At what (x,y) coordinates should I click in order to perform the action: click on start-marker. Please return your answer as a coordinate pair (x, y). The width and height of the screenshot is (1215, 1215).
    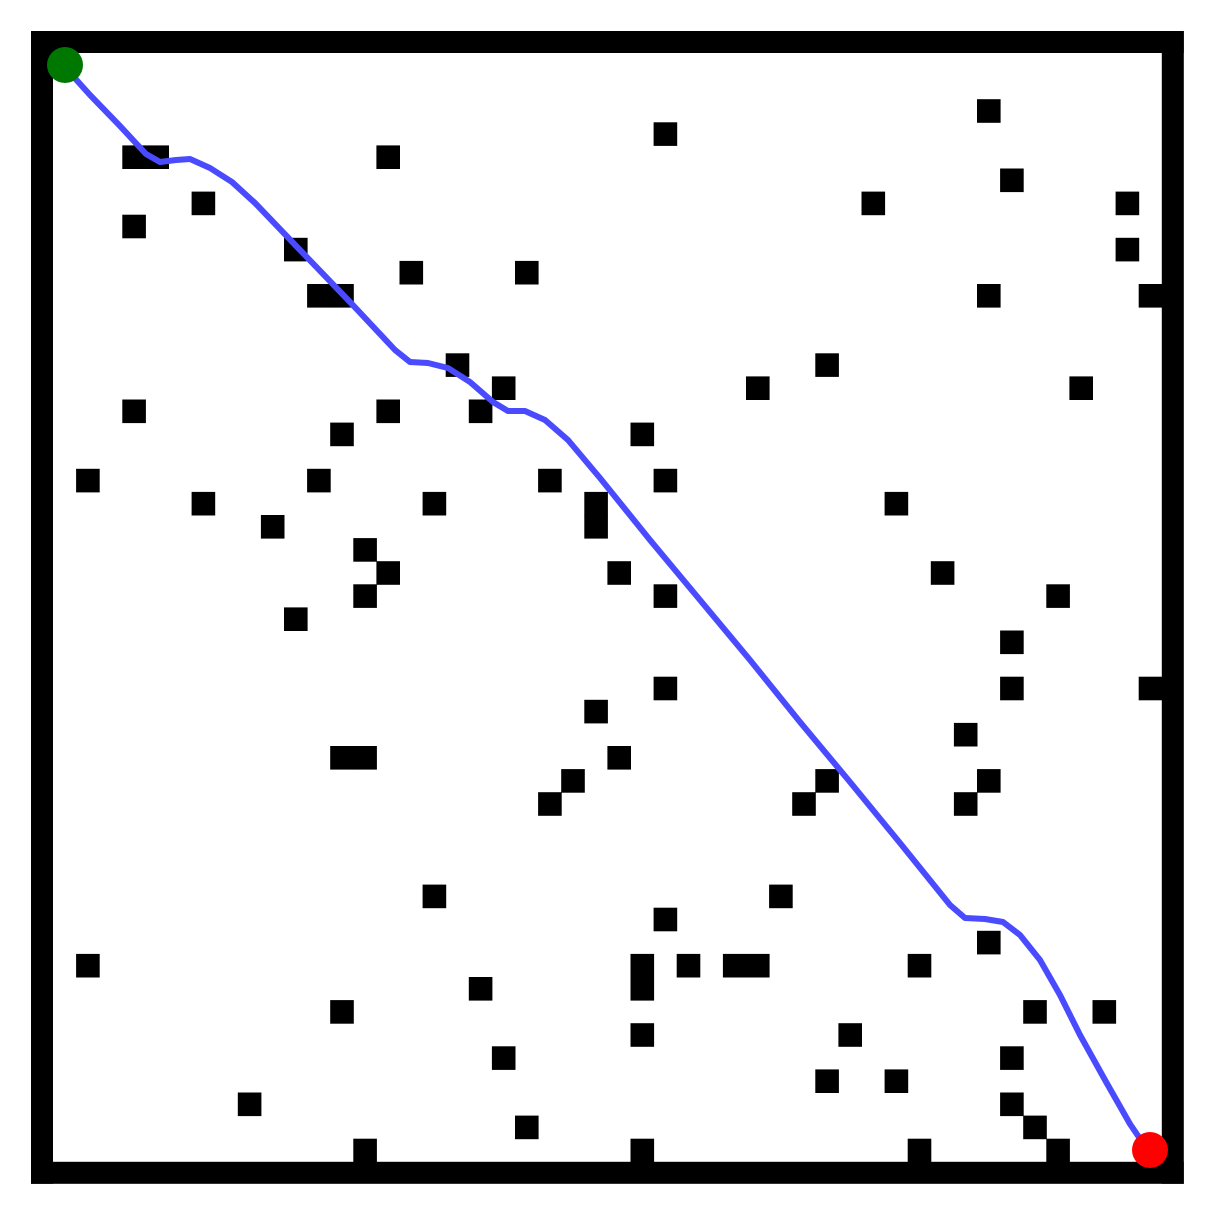
    Looking at the image, I should click on (65, 65).